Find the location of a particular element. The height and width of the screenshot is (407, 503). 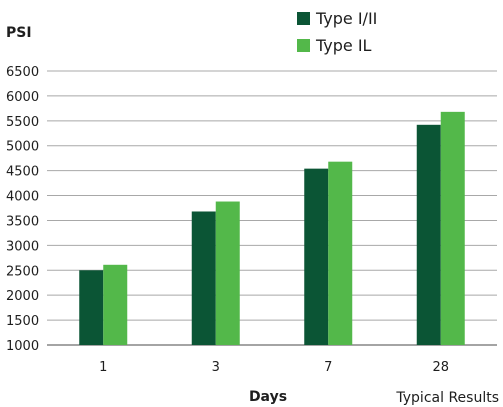

y-tick-label: 1000 is located at coordinates (22, 346).